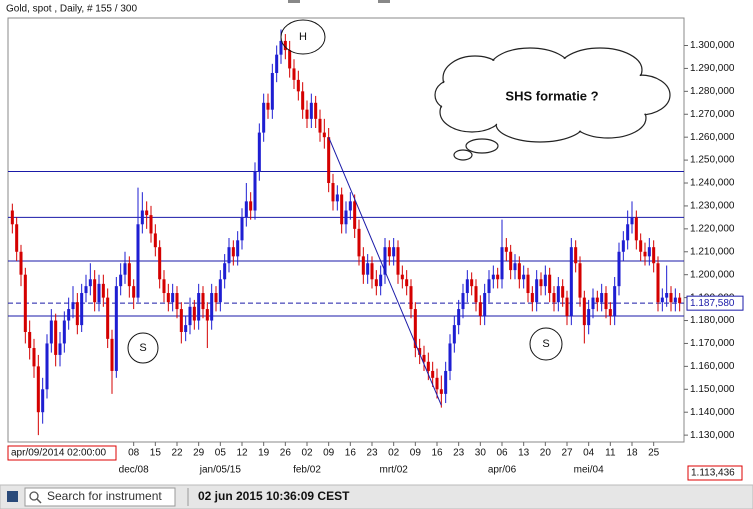 The width and height of the screenshot is (753, 509). What do you see at coordinates (104, 496) in the screenshot?
I see `search-placeholder: Search for instrument` at bounding box center [104, 496].